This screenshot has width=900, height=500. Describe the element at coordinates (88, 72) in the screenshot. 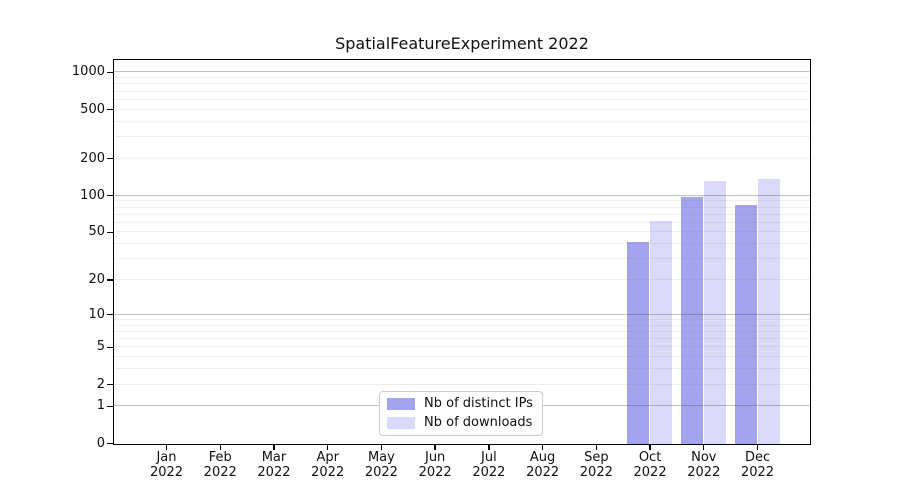

I see `y-tick-label: 1000` at that location.